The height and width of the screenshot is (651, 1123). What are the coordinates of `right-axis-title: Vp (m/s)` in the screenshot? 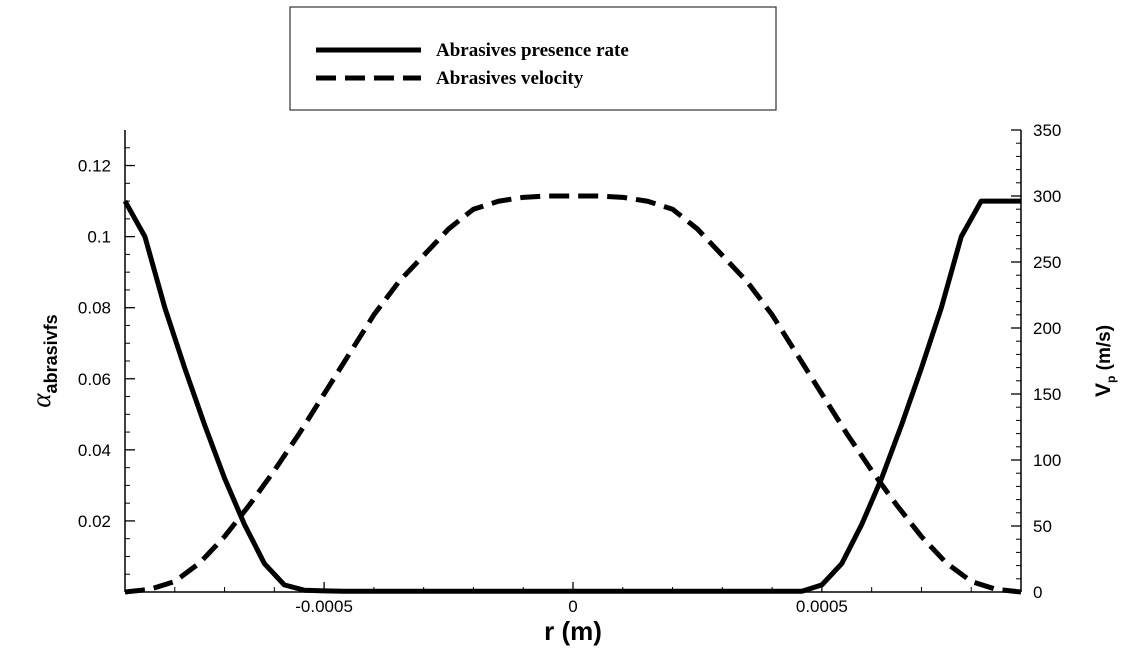 It's located at (1105, 361).